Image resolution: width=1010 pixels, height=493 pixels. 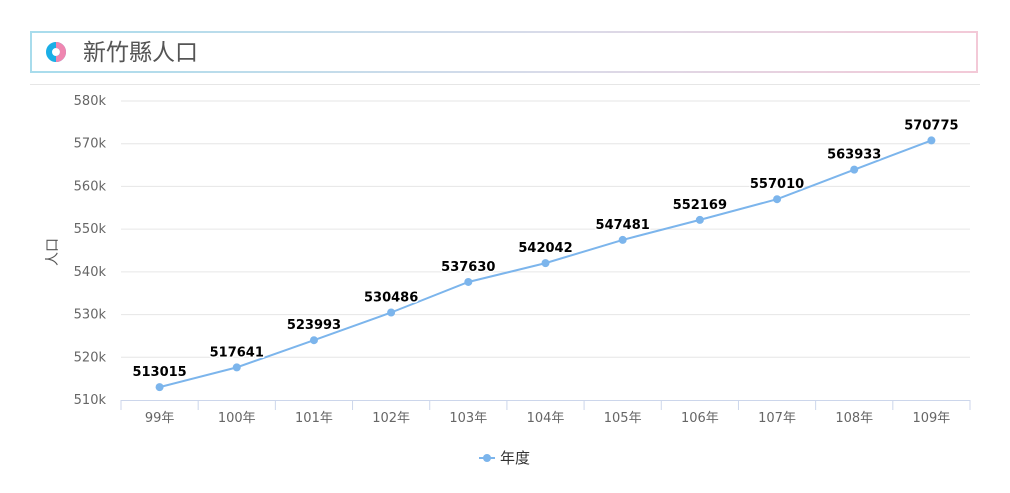 What do you see at coordinates (159, 372) in the screenshot?
I see `data-label: 513015` at bounding box center [159, 372].